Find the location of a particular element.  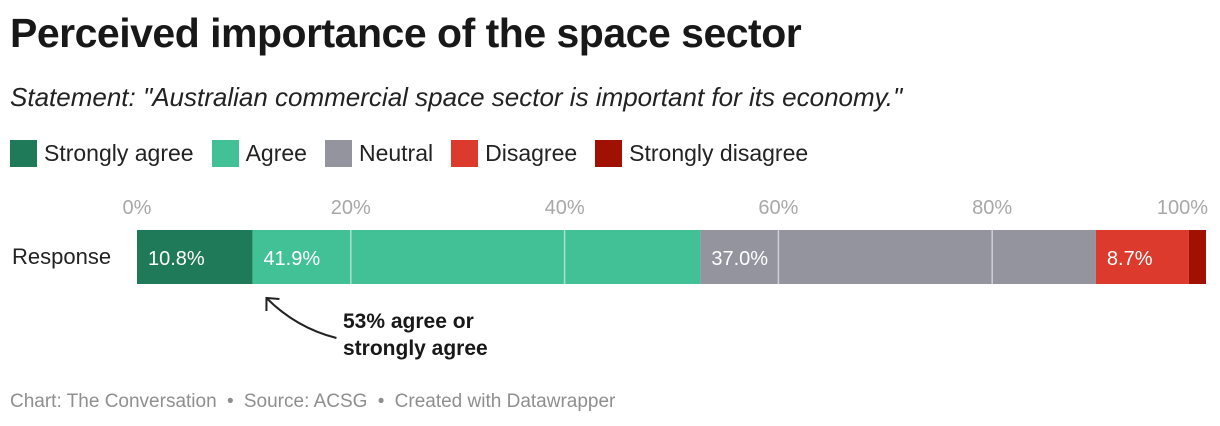

legend-label-strongly-disagree: Strongly disagree is located at coordinates (719, 152).